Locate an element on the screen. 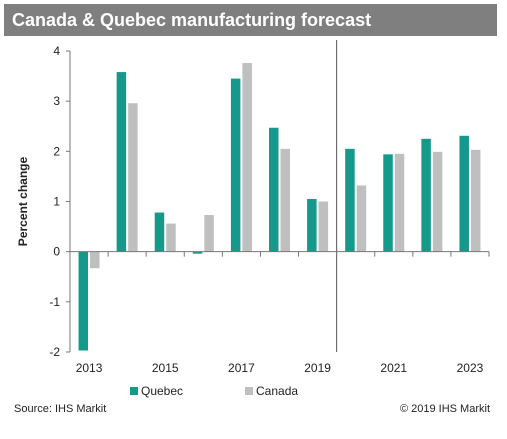  bar-canada-2017 is located at coordinates (247, 157).